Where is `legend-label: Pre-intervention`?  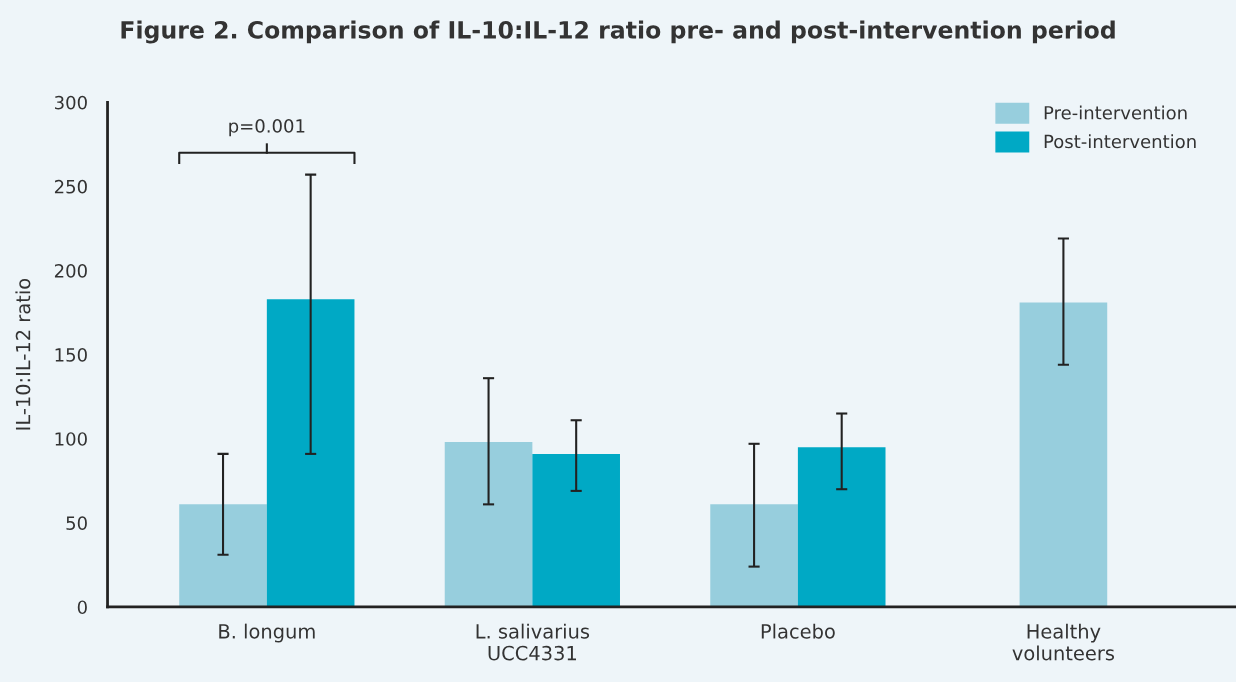
legend-label: Pre-intervention is located at coordinates (1115, 112).